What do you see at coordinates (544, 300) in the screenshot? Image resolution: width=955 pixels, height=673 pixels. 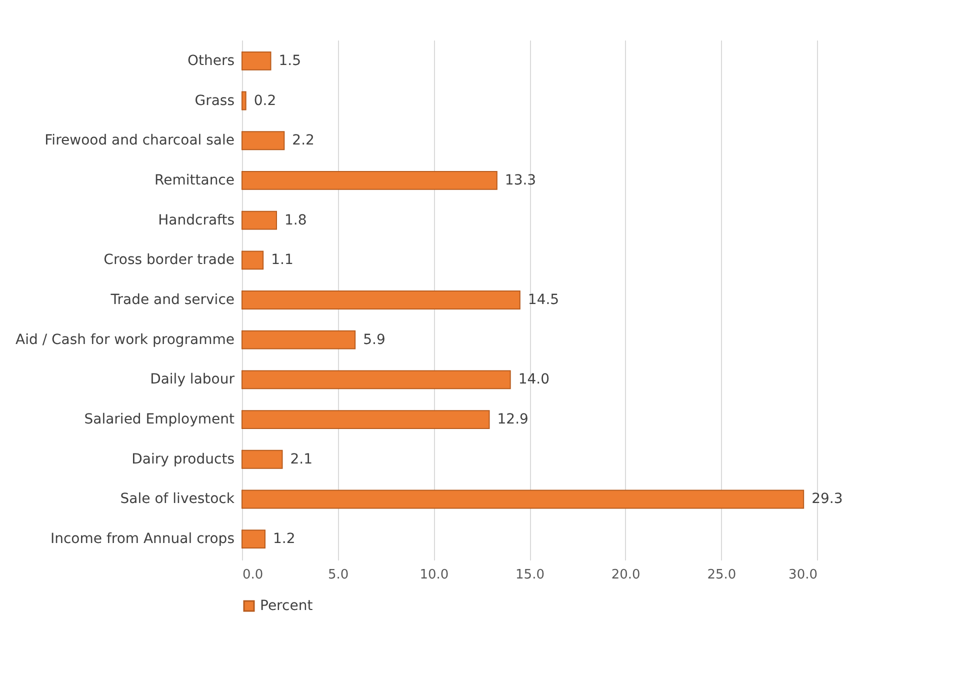 I see `data-label: 14.5` at bounding box center [544, 300].